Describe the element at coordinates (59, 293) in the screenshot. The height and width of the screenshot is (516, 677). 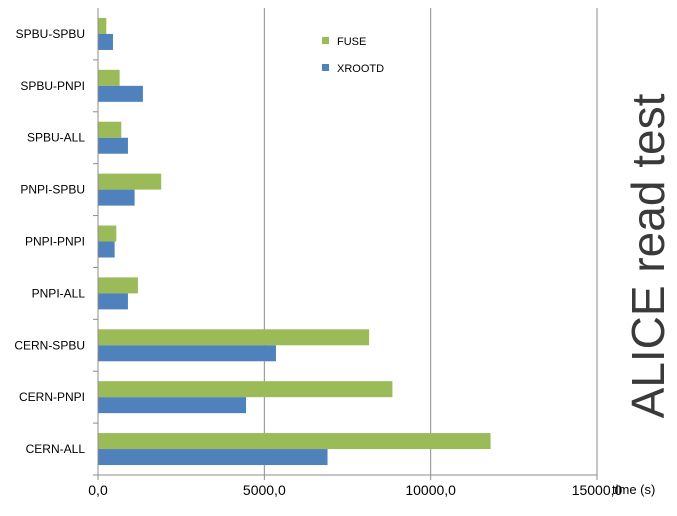
I see `y-tick-label: PNPI-ALL` at that location.